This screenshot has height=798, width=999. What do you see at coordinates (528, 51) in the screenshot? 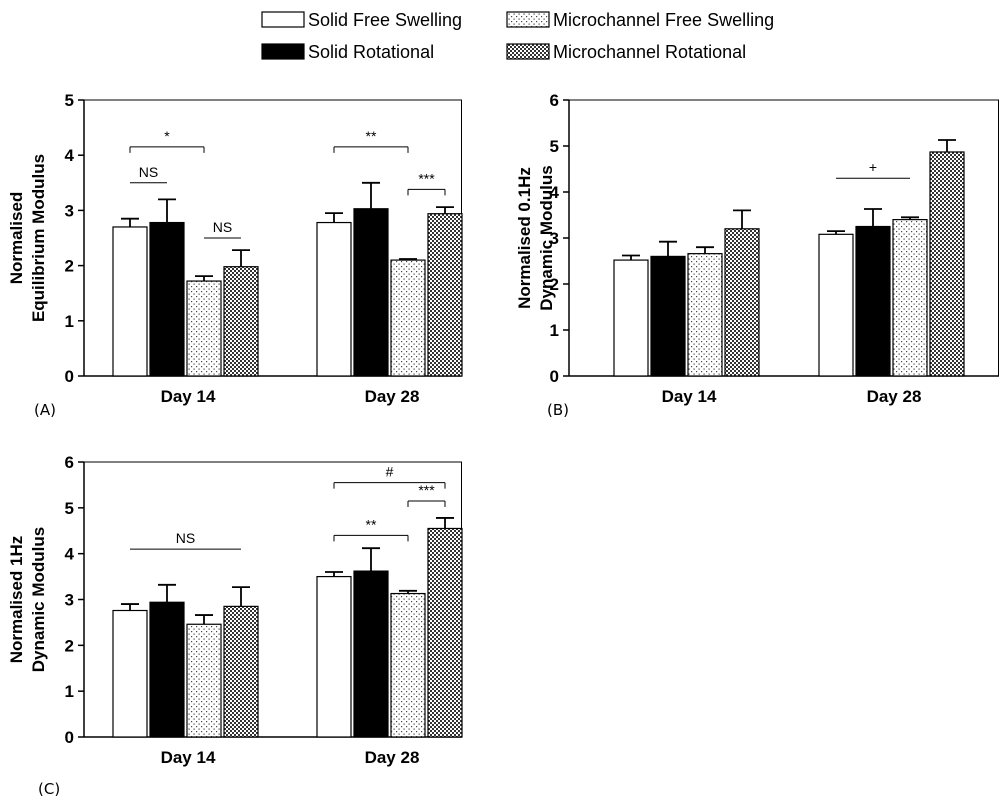
I see `legend-swatch-checker` at bounding box center [528, 51].